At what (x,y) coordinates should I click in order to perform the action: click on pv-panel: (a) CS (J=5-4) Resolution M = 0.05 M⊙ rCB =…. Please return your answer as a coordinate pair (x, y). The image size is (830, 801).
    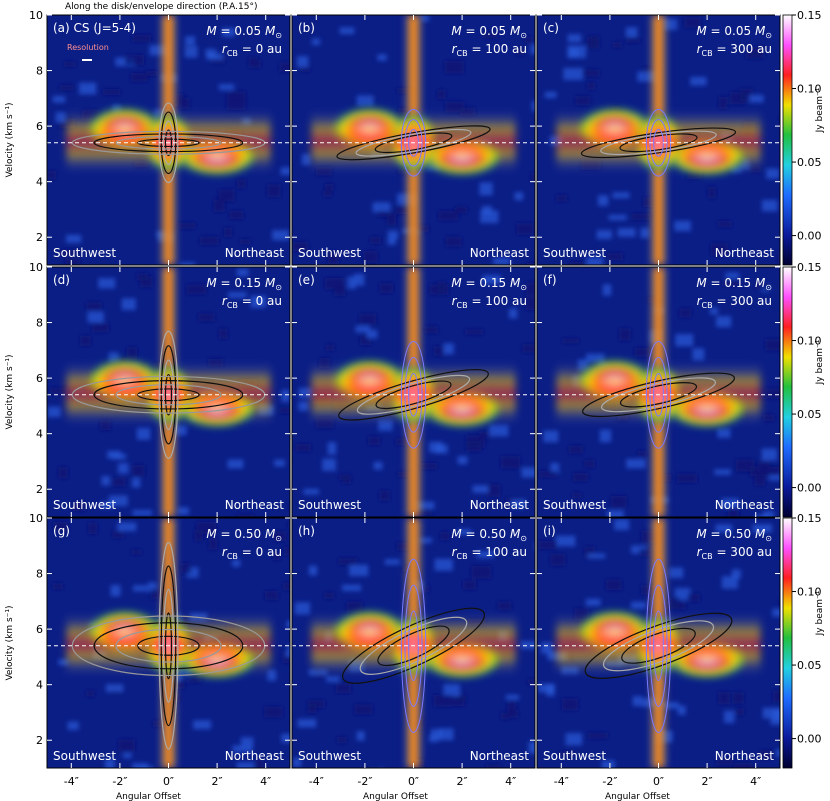
    Looking at the image, I should click on (168, 140).